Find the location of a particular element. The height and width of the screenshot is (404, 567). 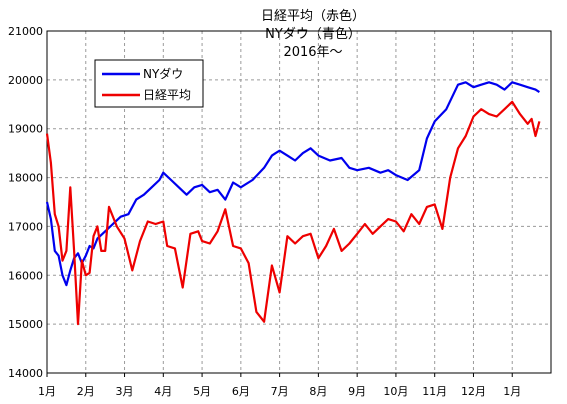

x-tick-label: 5月 is located at coordinates (202, 391).